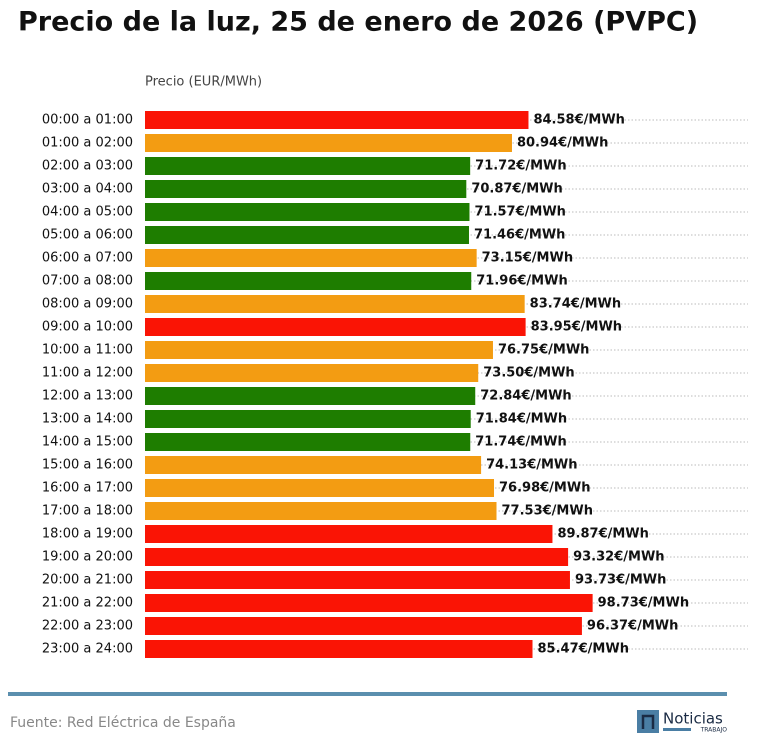  Describe the element at coordinates (87, 488) in the screenshot. I see `y-tick-label: 16:00 a 17:00` at that location.